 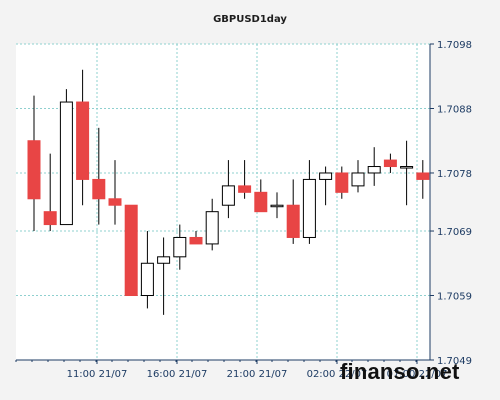 What do you see at coordinates (454, 174) in the screenshot?
I see `y-tick-label: 1.7078` at bounding box center [454, 174].